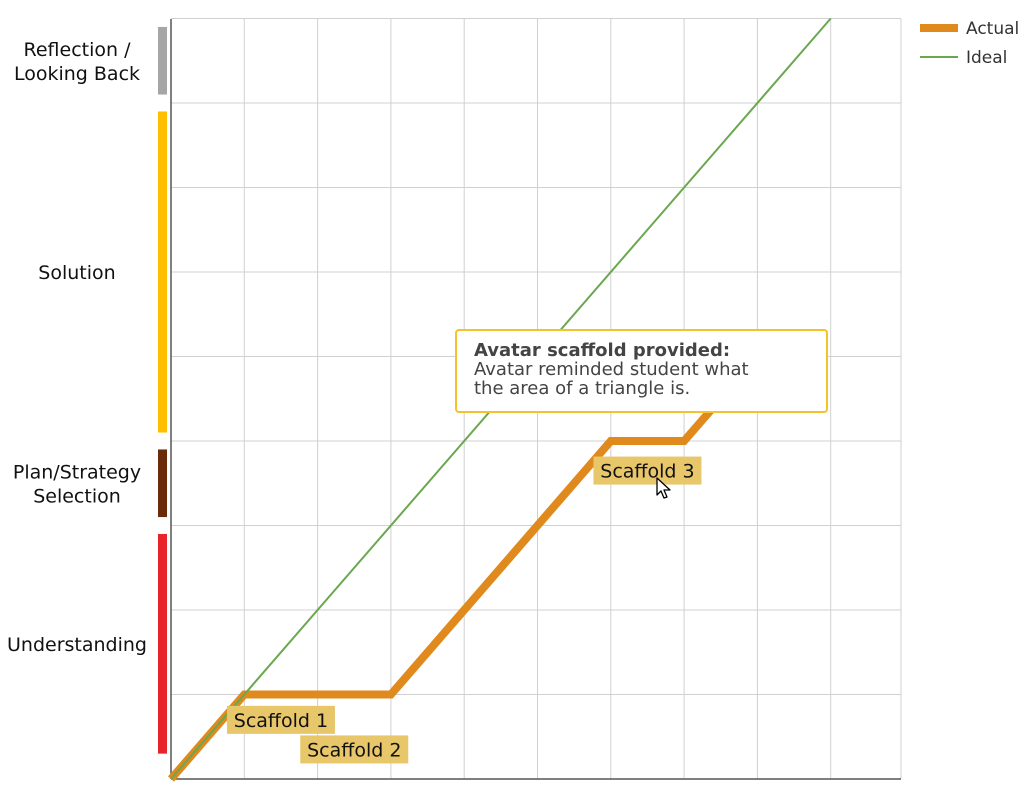  Describe the element at coordinates (986, 58) in the screenshot. I see `legend-label: Ideal` at that location.